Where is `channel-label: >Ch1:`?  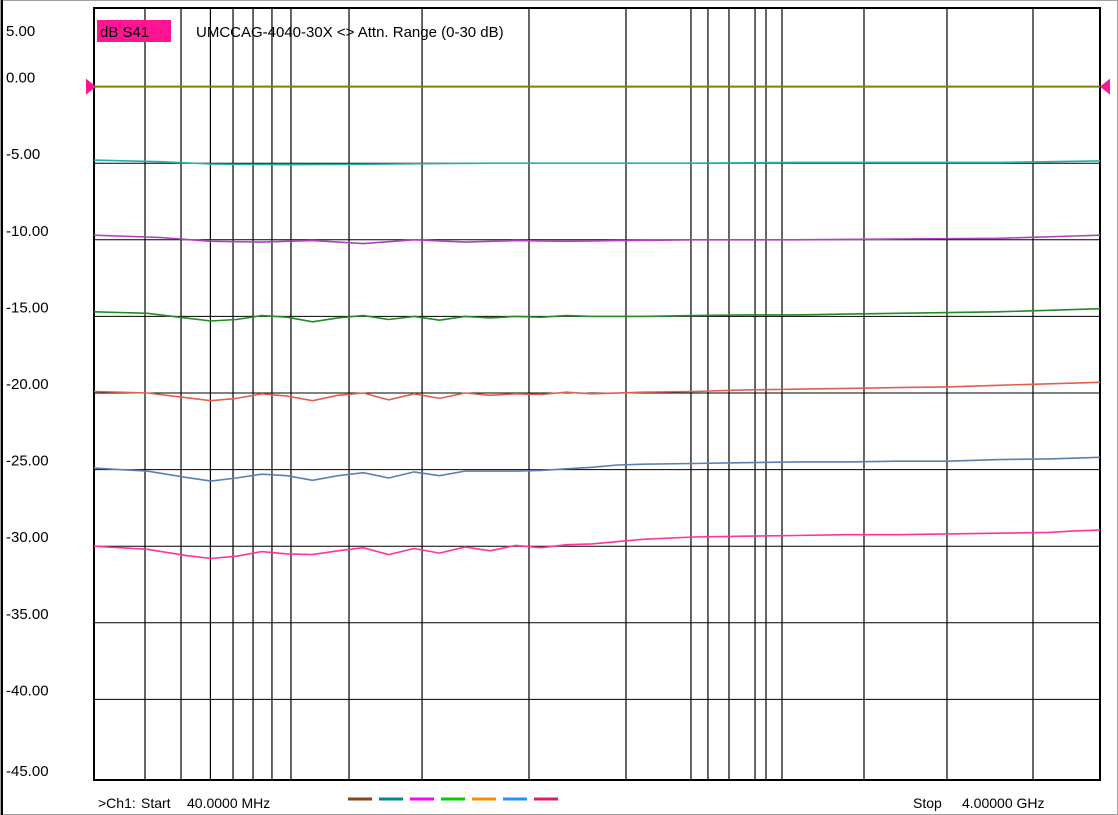
channel-label: >Ch1: is located at coordinates (117, 803).